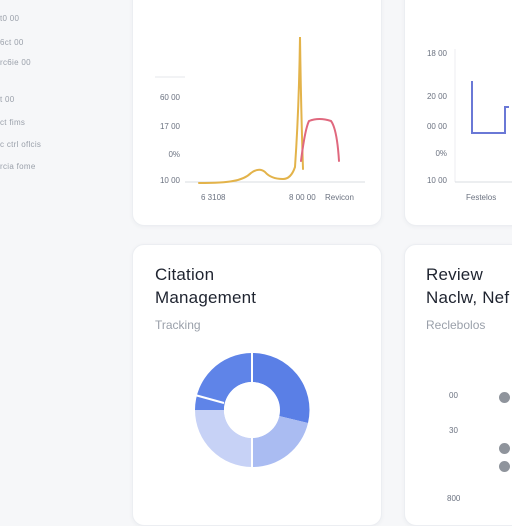 The width and height of the screenshot is (512, 526). I want to click on sidebar-item: ct fims, so click(13, 122).